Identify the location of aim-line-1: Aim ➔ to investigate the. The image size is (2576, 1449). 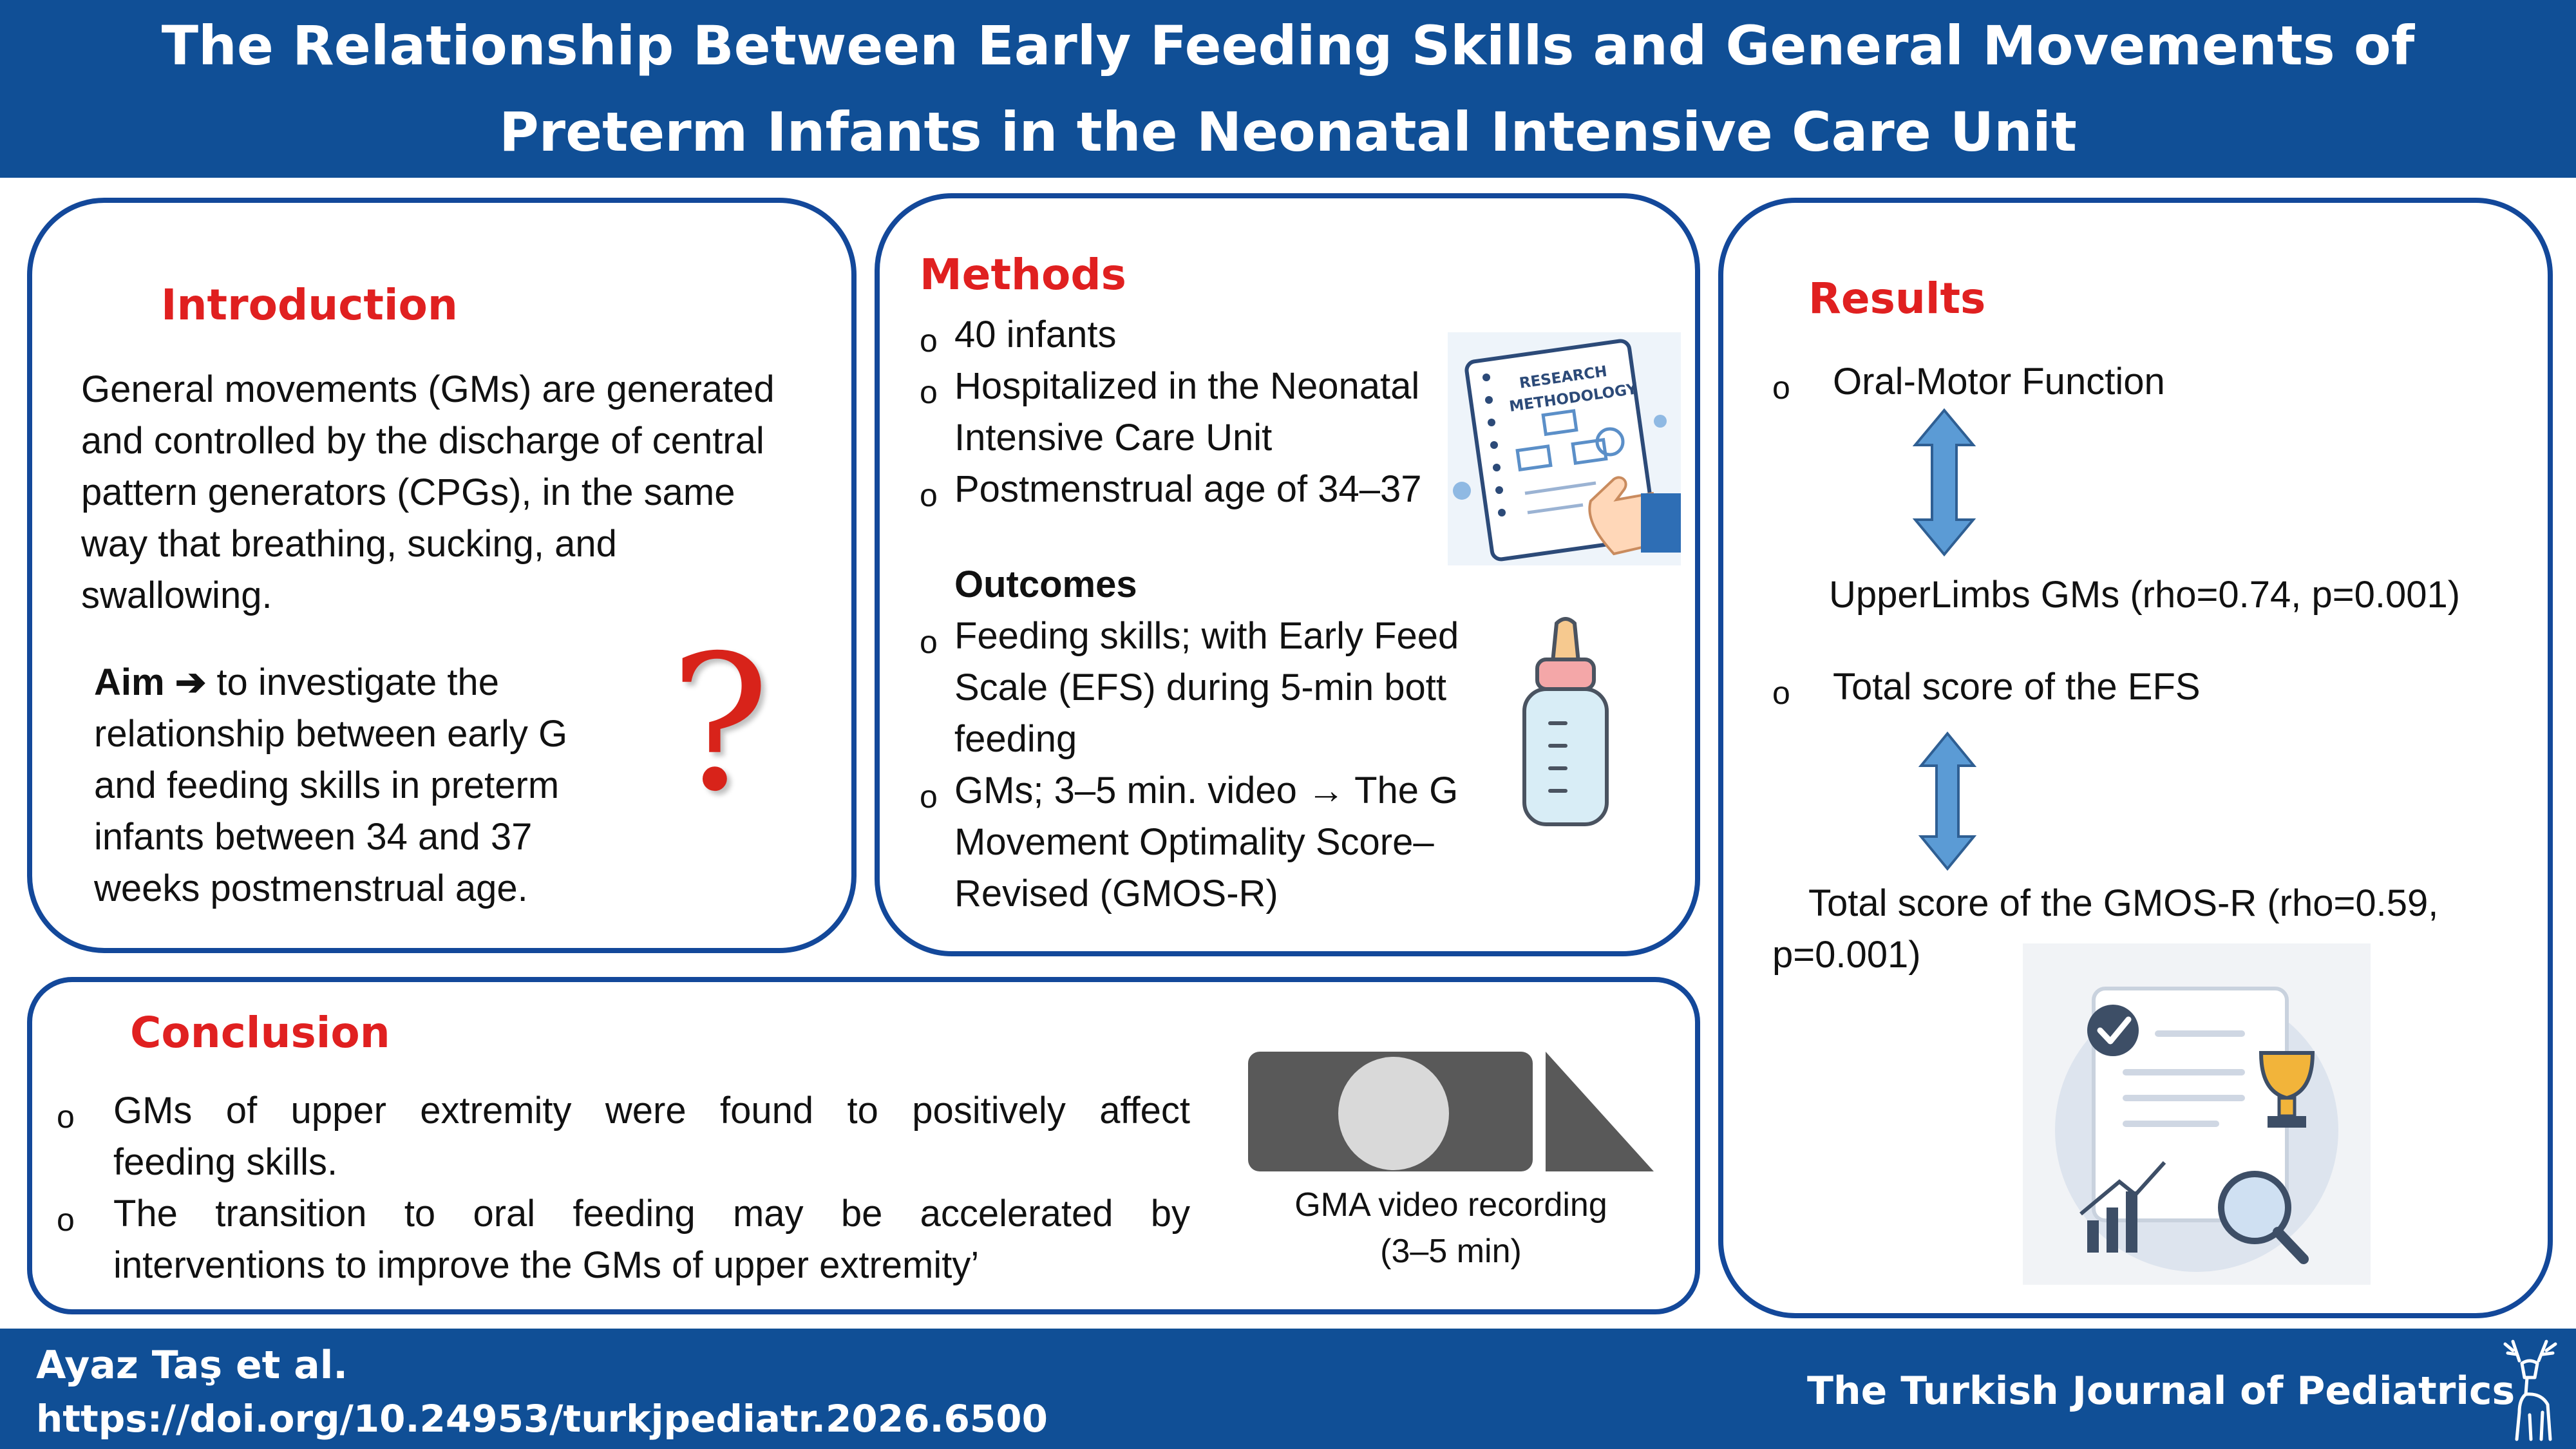
(296, 683).